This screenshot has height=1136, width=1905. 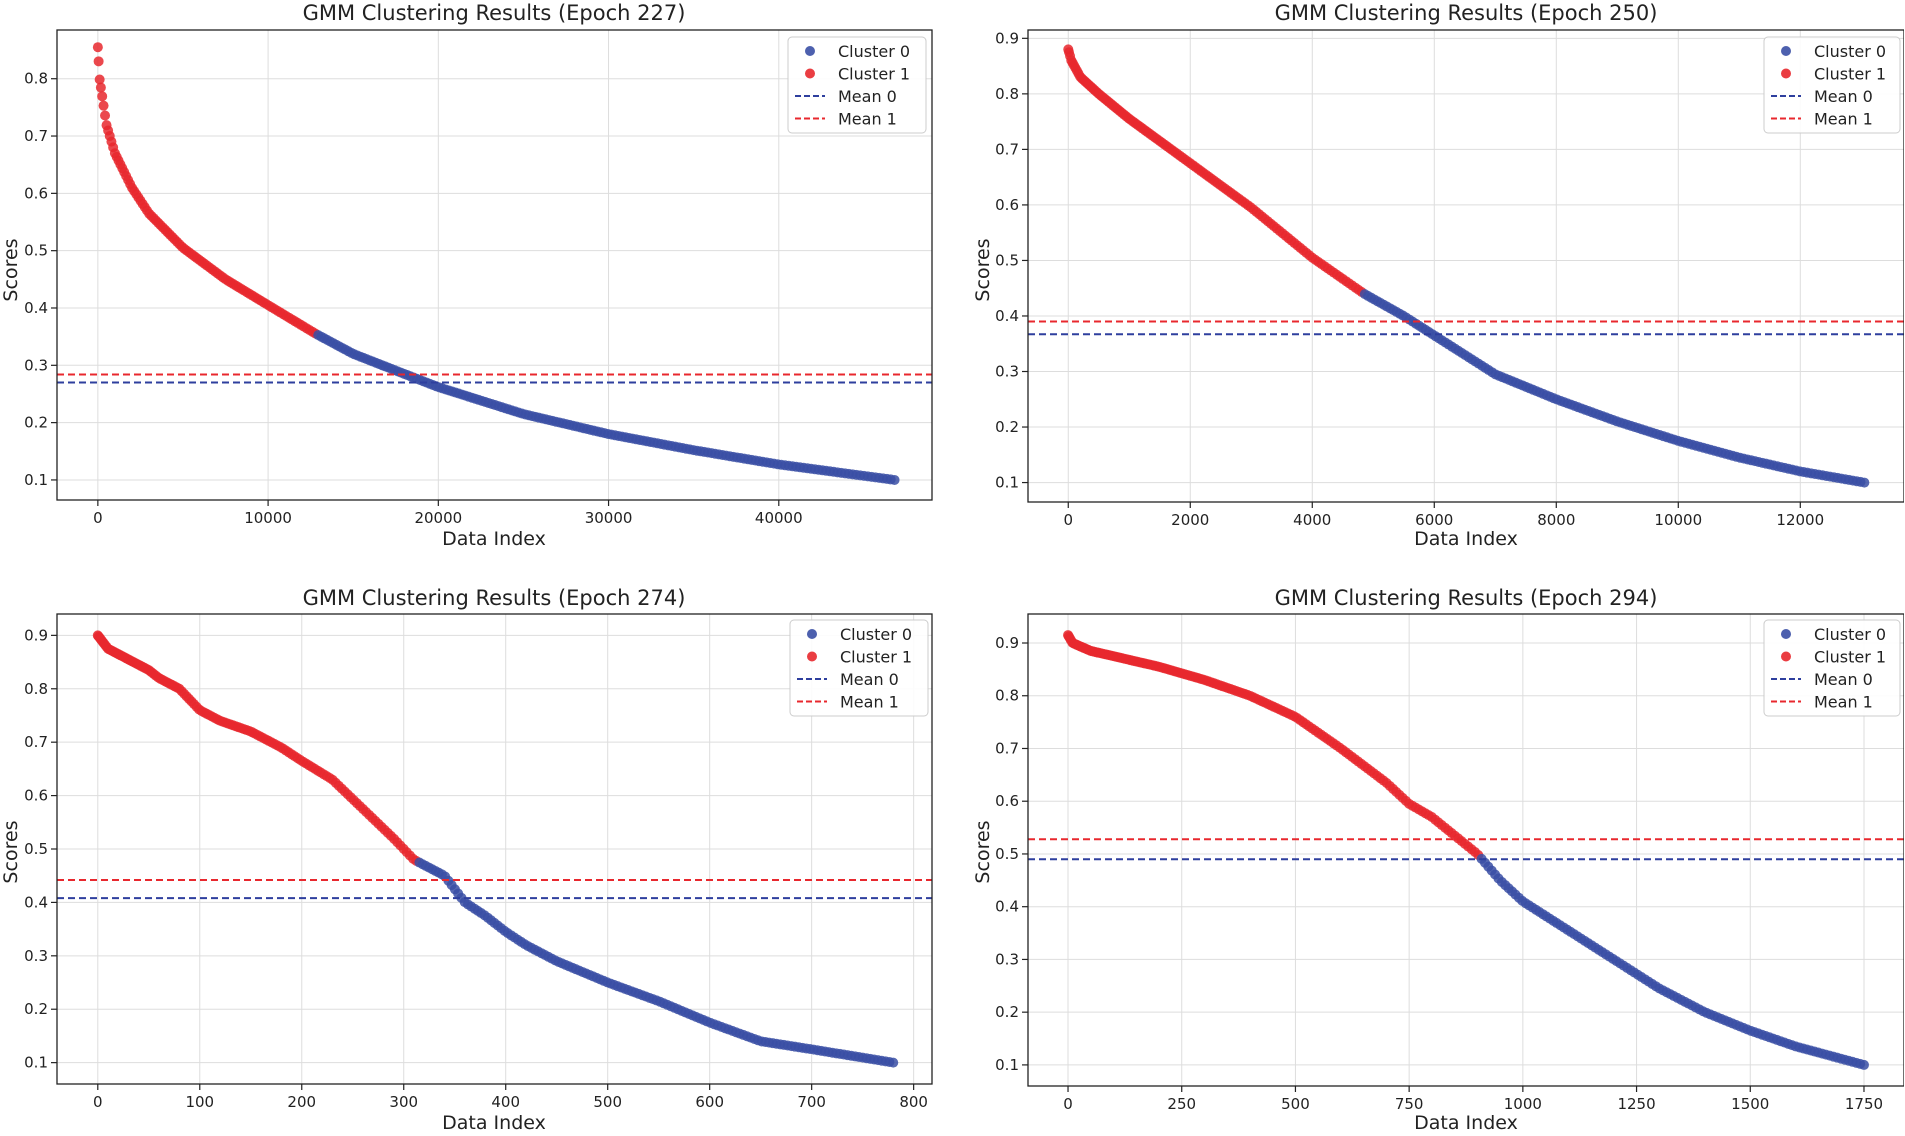 I want to click on x-tick-label: 1250, so click(x=1636, y=1104).